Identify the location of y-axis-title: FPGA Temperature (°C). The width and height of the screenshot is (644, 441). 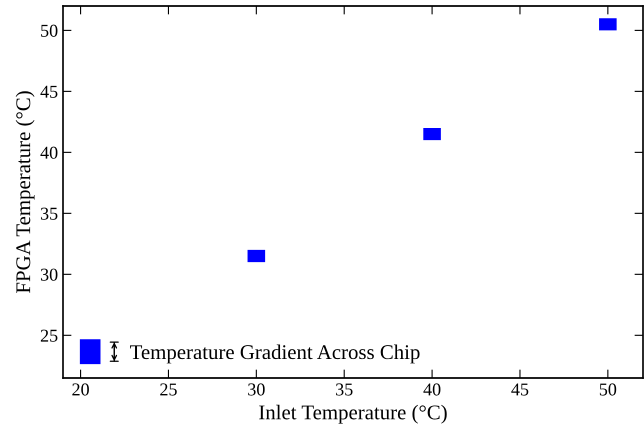
(25, 192).